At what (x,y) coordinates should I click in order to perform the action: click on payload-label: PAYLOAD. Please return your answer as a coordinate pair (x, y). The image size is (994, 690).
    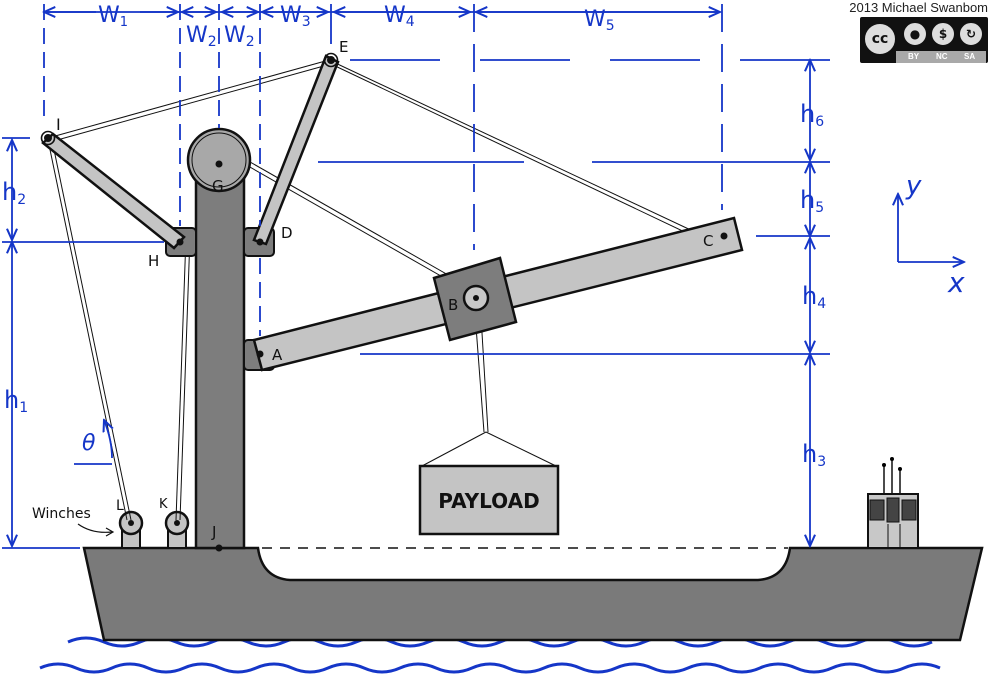
    Looking at the image, I should click on (488, 501).